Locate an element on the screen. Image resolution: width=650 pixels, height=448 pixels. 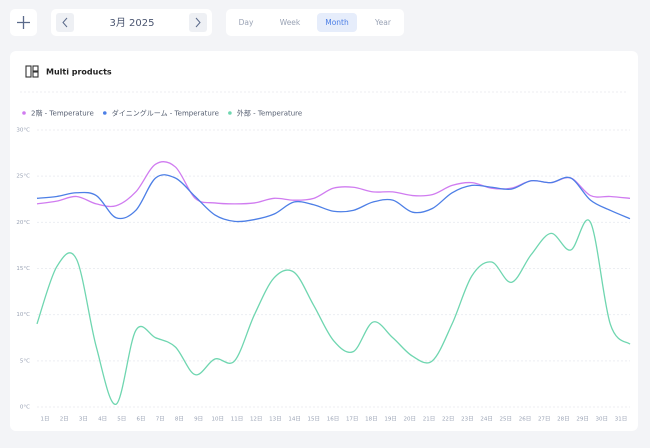
next-button is located at coordinates (198, 22).